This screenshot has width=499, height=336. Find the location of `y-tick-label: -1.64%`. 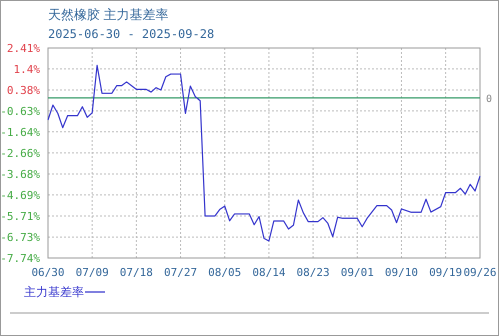

y-tick-label: -1.64% is located at coordinates (20, 132).